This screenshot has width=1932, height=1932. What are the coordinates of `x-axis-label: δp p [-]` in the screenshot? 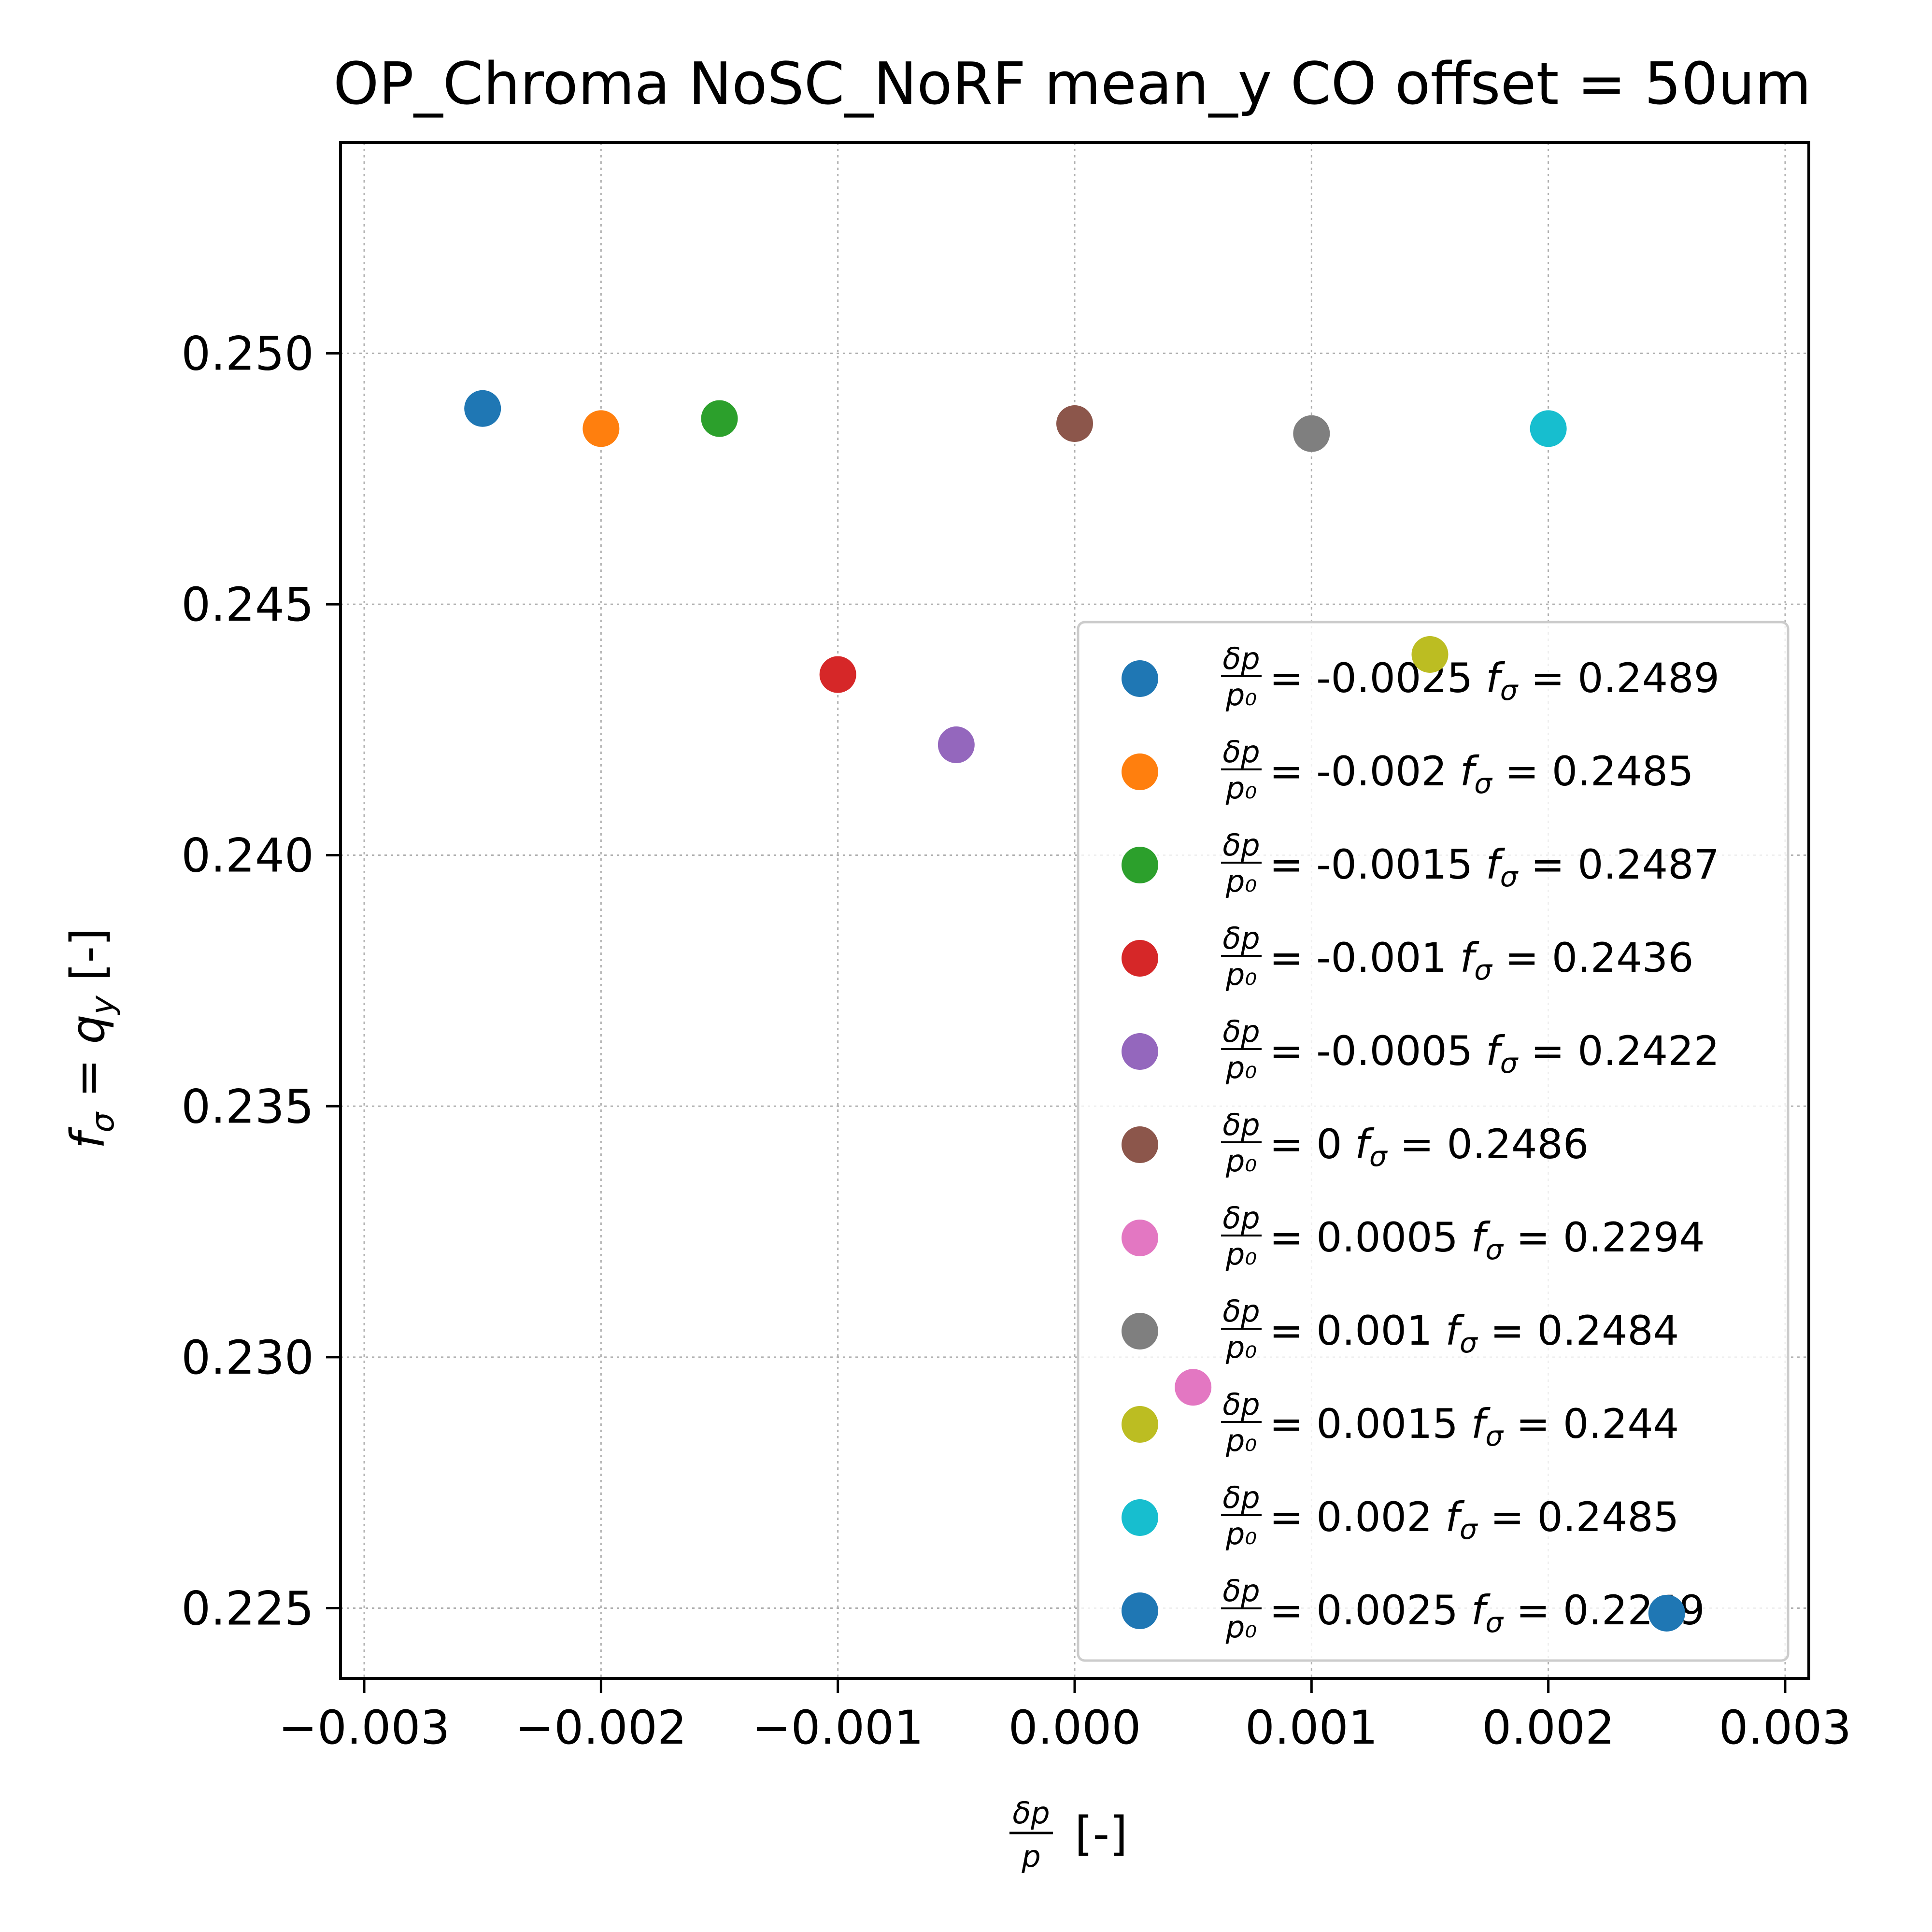 It's located at (1068, 1834).